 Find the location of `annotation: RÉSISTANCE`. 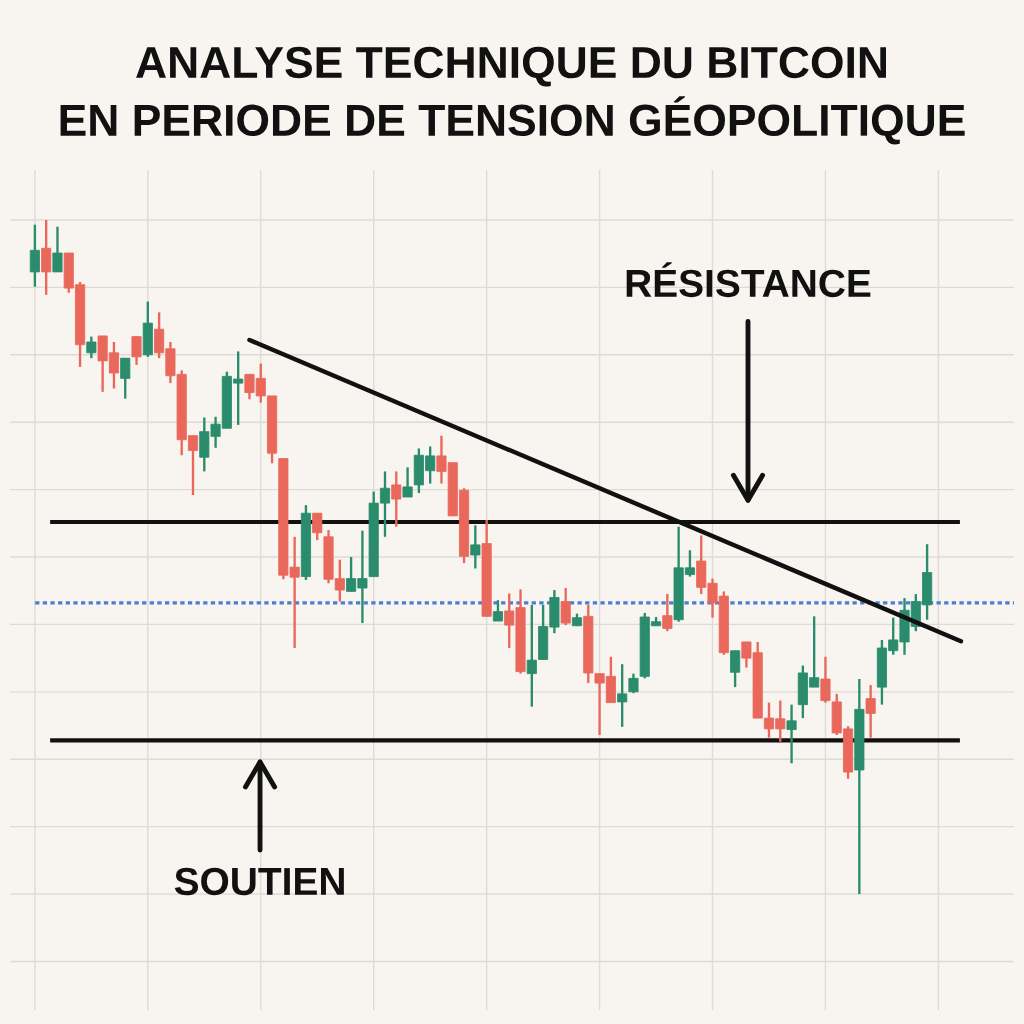

annotation: RÉSISTANCE is located at coordinates (748, 280).